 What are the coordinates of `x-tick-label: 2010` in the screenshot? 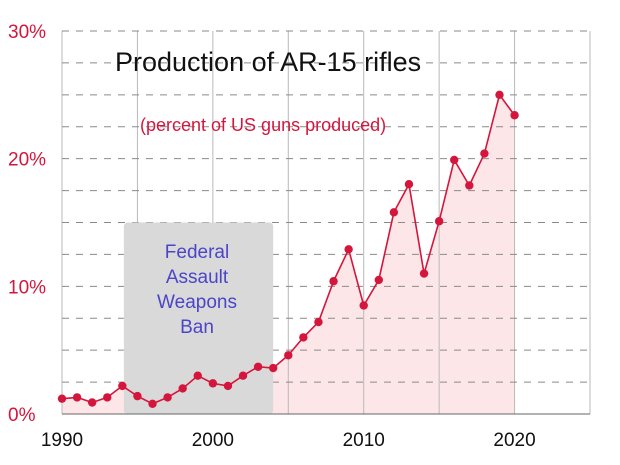 It's located at (364, 440).